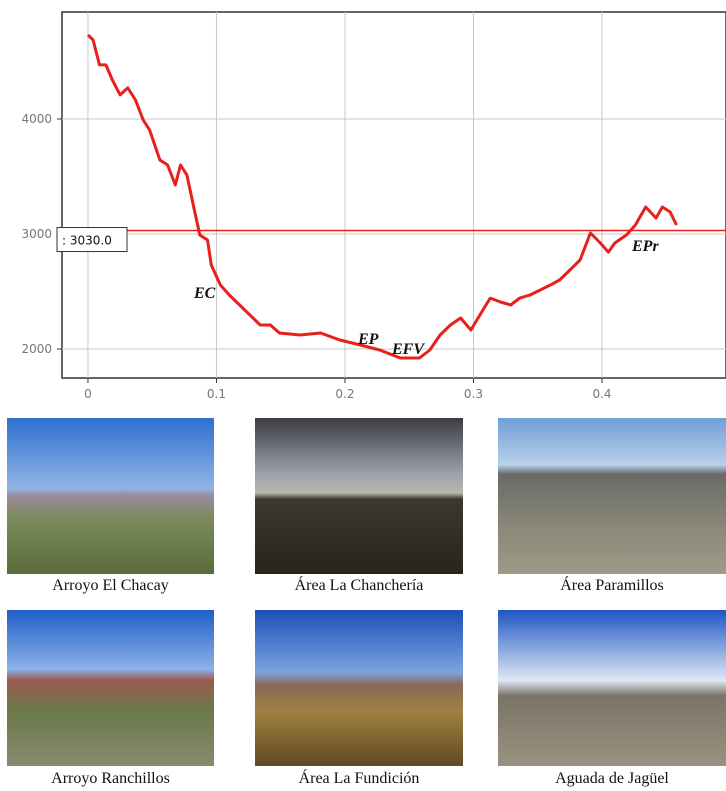 The height and width of the screenshot is (791, 726). Describe the element at coordinates (359, 777) in the screenshot. I see `photo-caption: Área La Fundición` at that location.